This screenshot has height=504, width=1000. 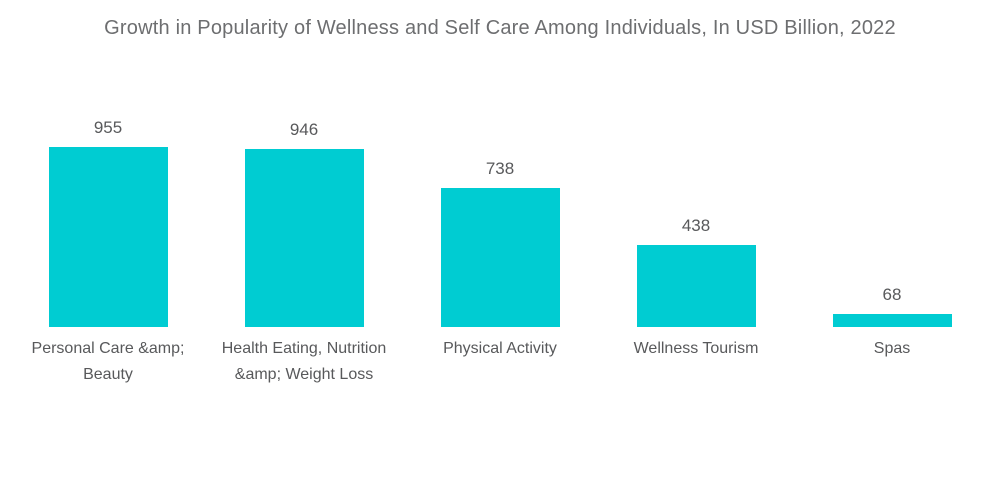 I want to click on bar-value-label: 955, so click(x=108, y=127).